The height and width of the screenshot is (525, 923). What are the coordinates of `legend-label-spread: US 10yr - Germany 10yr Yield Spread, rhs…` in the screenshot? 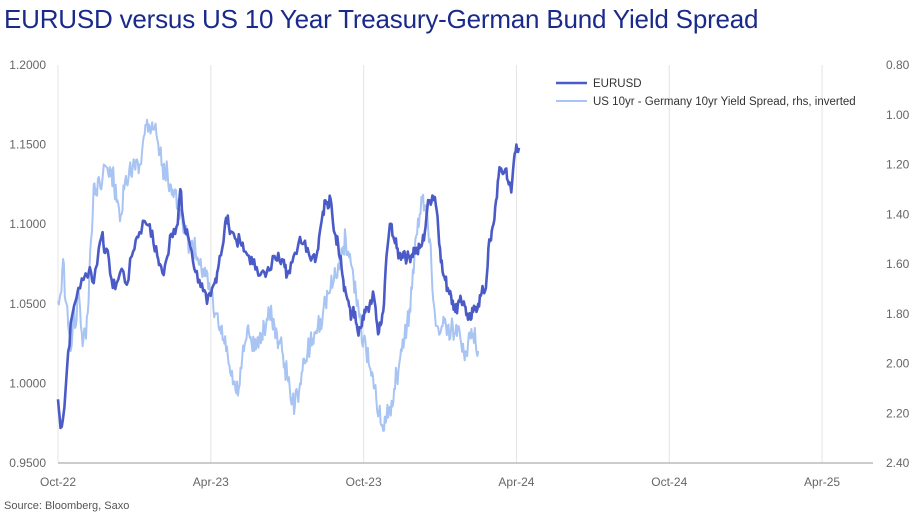 It's located at (724, 102).